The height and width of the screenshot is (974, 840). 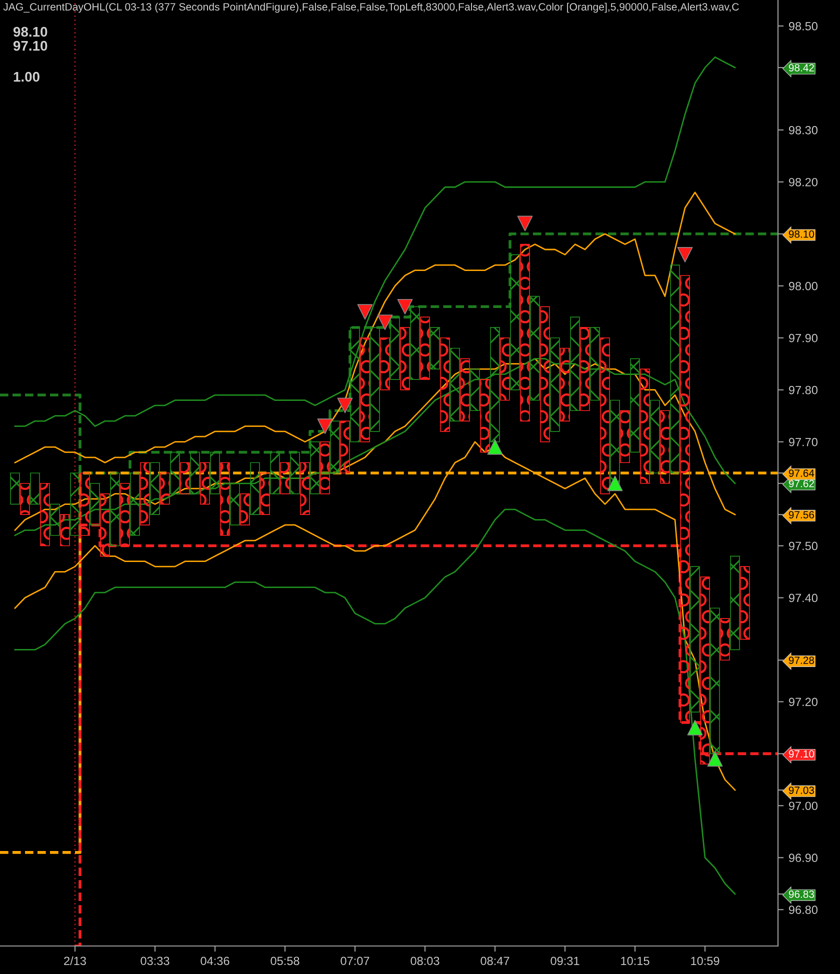 What do you see at coordinates (801, 754) in the screenshot?
I see `y-tick-label: 97.10` at bounding box center [801, 754].